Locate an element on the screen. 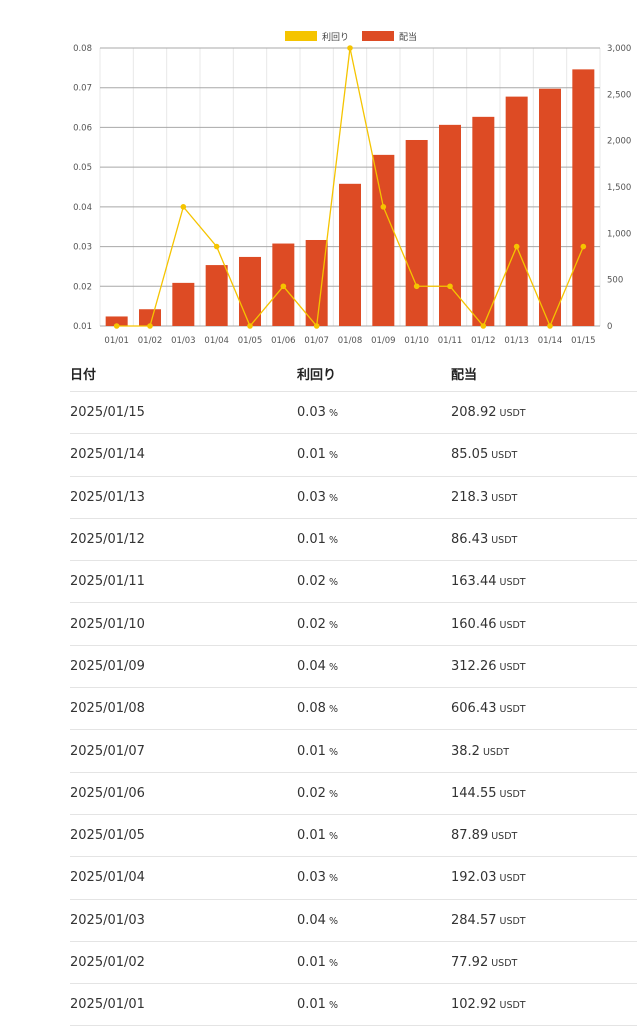  table-row: 2025/01/08 0.08% 606.43 USDT is located at coordinates (353, 709).